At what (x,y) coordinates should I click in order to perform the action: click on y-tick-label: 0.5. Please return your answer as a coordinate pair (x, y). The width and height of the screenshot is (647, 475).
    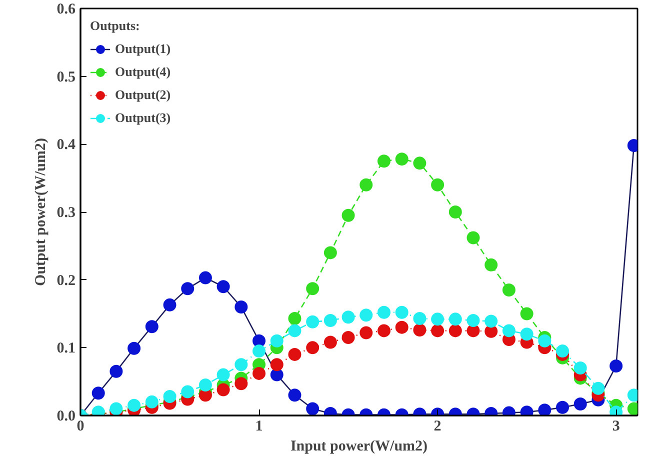
    Looking at the image, I should click on (66, 77).